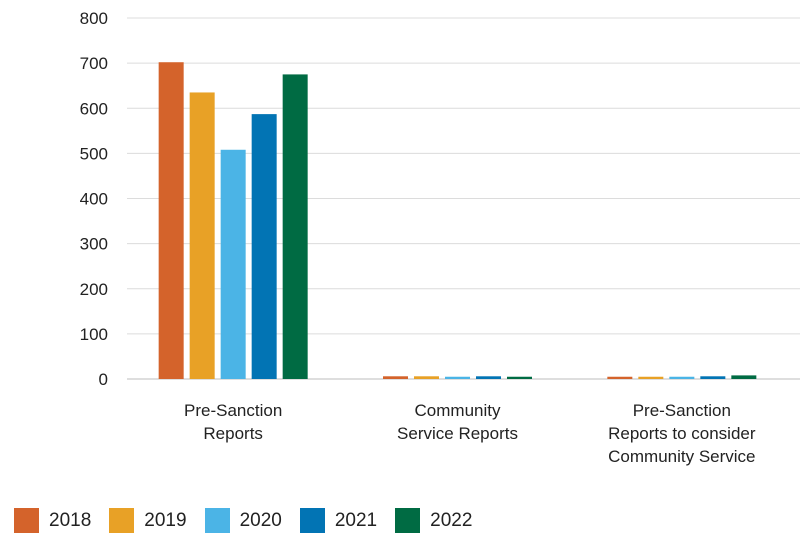 The image size is (800, 533). What do you see at coordinates (451, 520) in the screenshot?
I see `legend-label: 2022` at bounding box center [451, 520].